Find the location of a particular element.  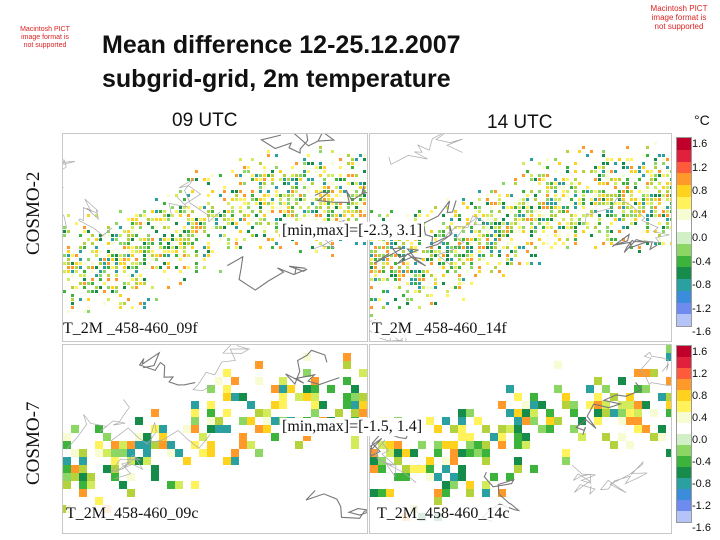

colorbar-tick-label: 1.2 is located at coordinates (700, 167).